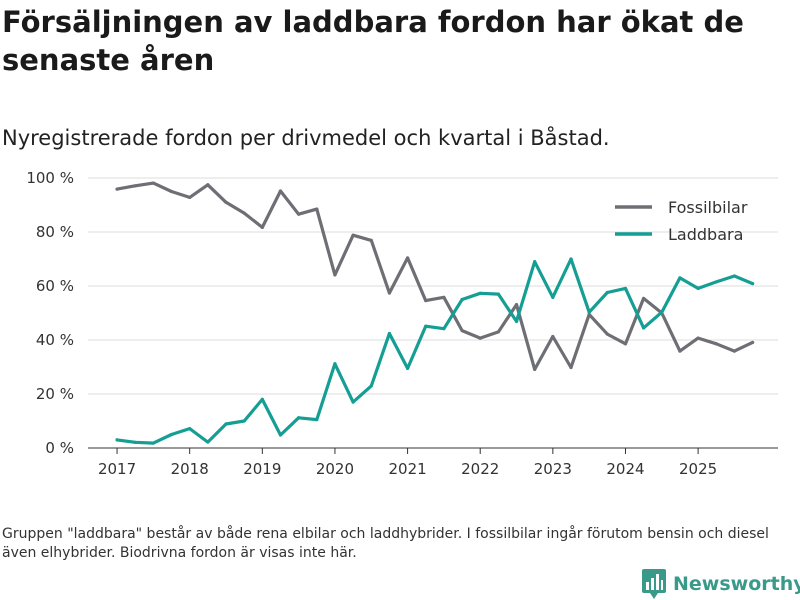 Image resolution: width=800 pixels, height=600 pixels. What do you see at coordinates (433, 462) in the screenshot?
I see `x-axis: 2017 2018 2019 2020 2021 2022 2023 2024 2025` at bounding box center [433, 462].